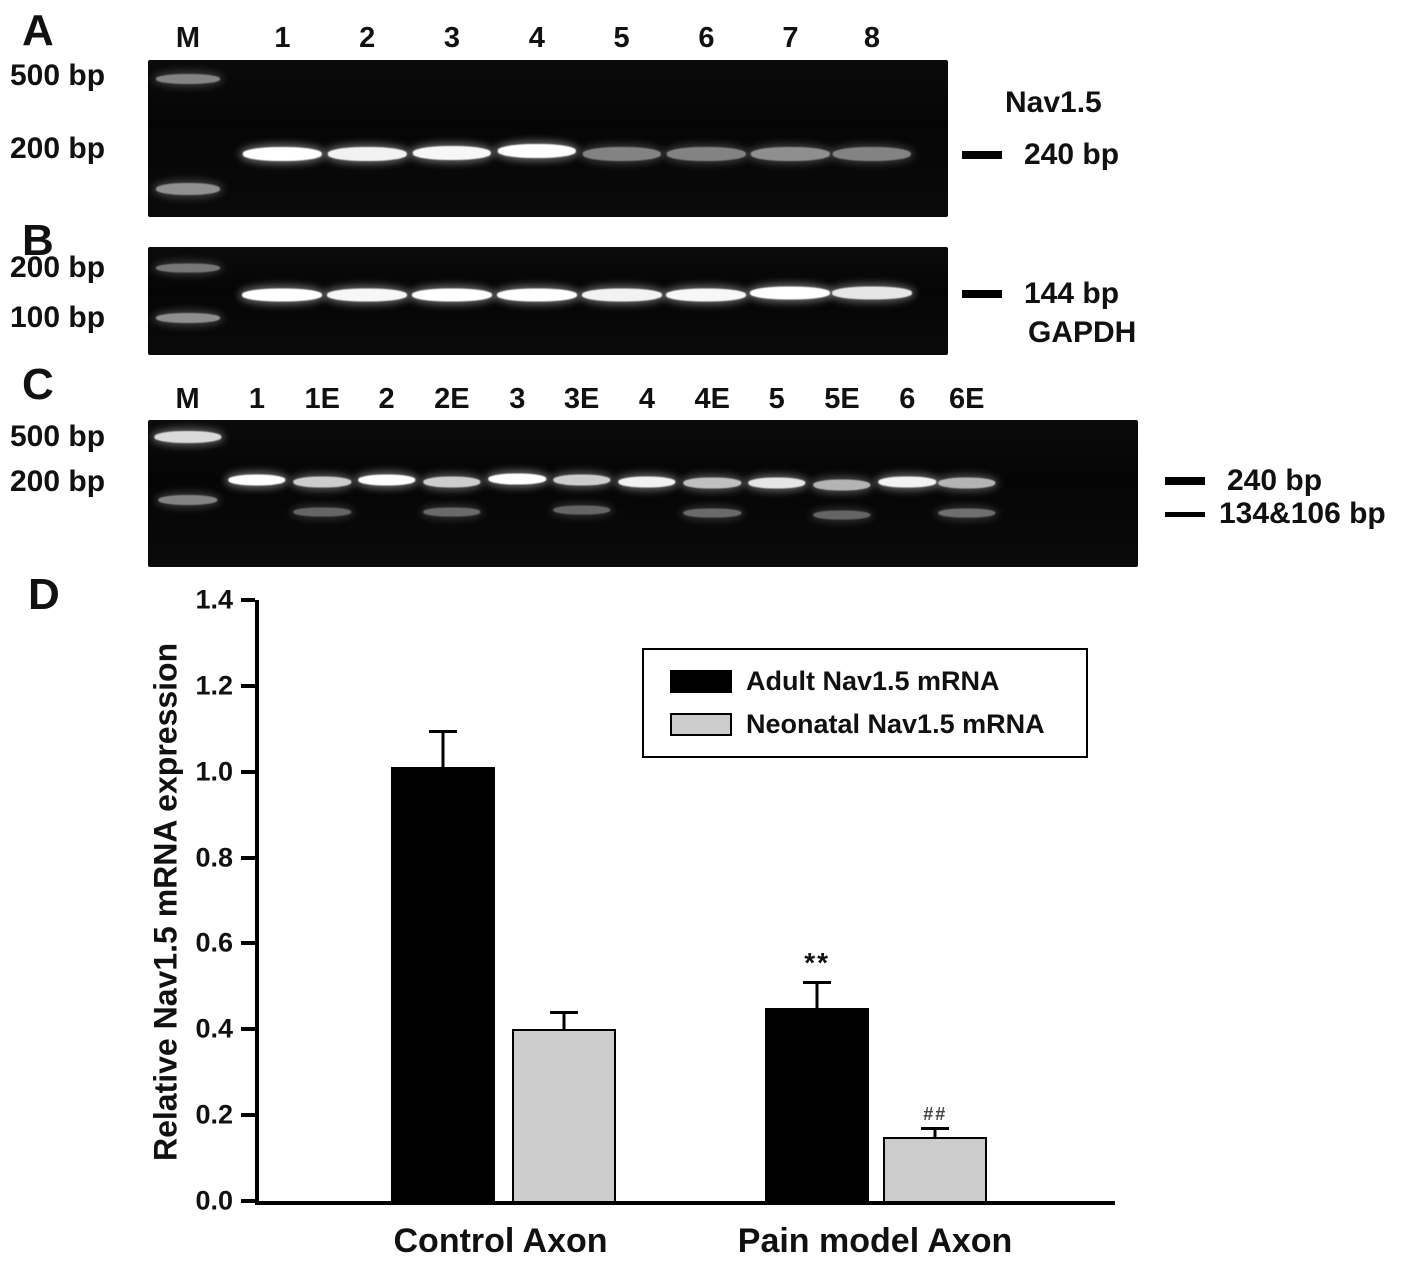 The image size is (1417, 1286). Describe the element at coordinates (966, 399) in the screenshot. I see `lane-label-6E: 6E` at that location.